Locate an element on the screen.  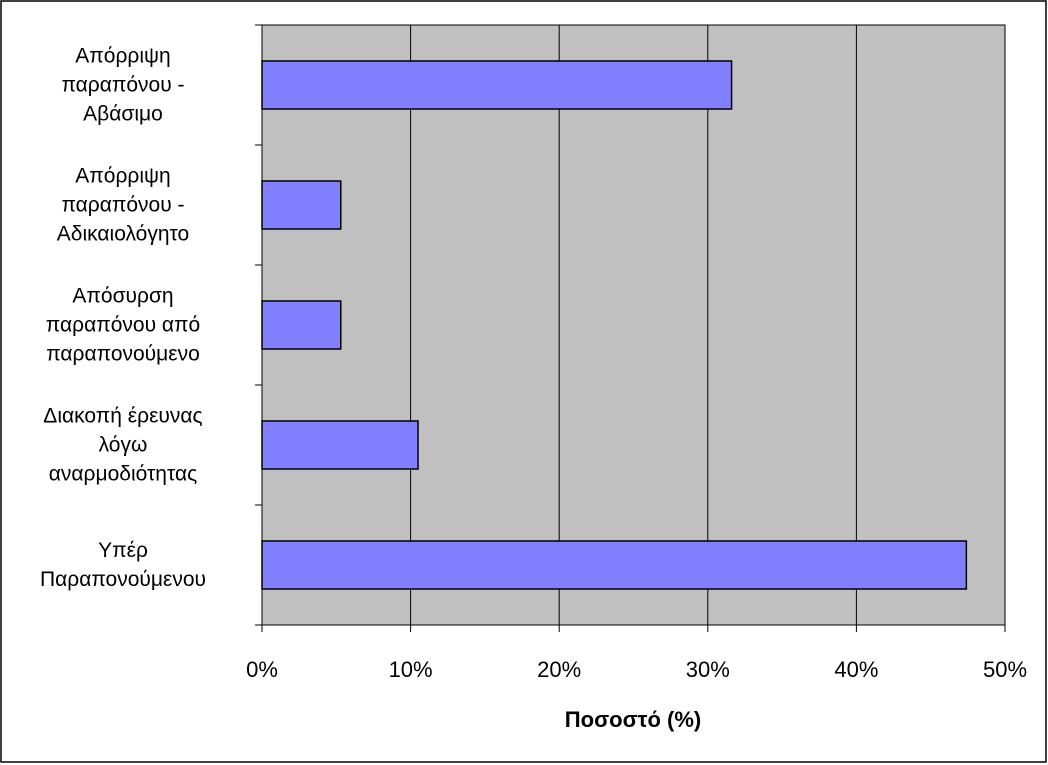
y-tick-label: Απόσυρση παραπόνου από παραπονούμενο is located at coordinates (123, 325).